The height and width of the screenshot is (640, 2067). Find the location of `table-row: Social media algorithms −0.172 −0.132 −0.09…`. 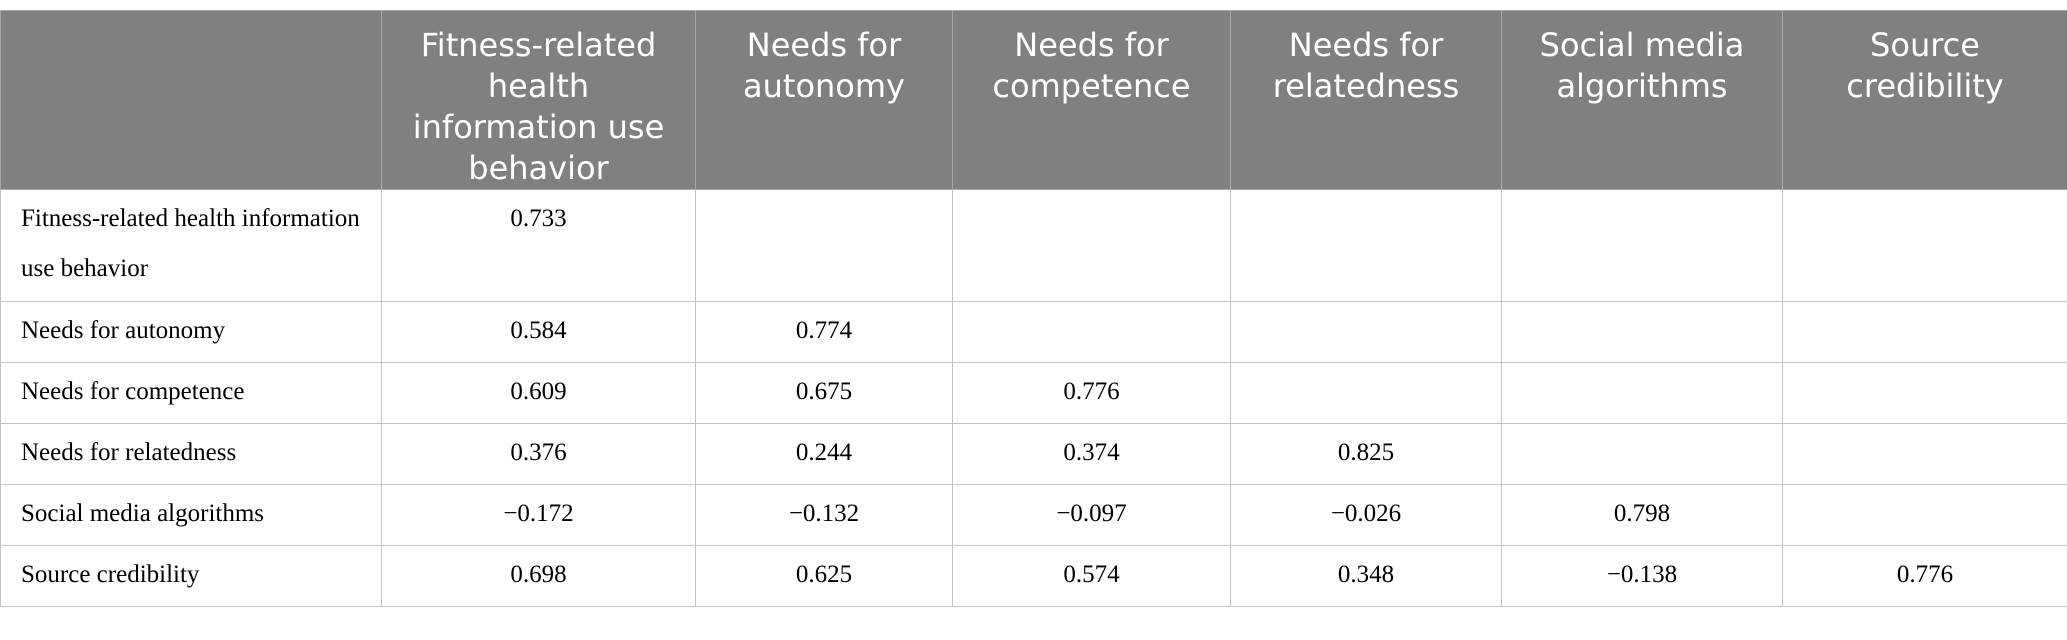

table-row: Social media algorithms −0.172 −0.132 −0.09… is located at coordinates (1033, 515).